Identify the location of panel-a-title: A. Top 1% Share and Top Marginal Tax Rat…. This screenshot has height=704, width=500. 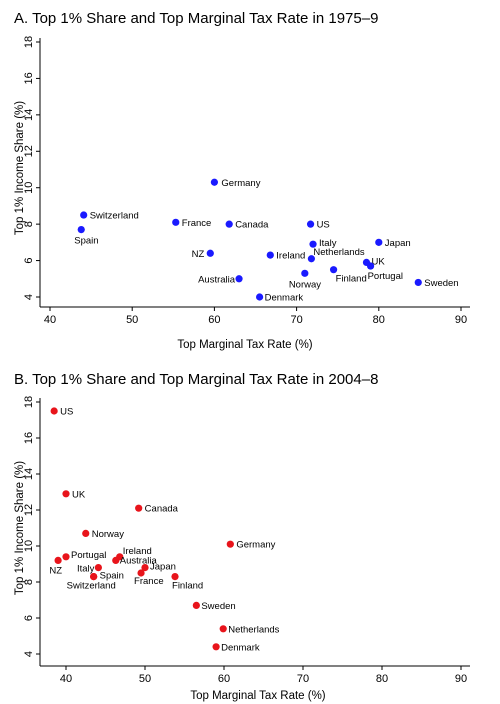
(196, 18).